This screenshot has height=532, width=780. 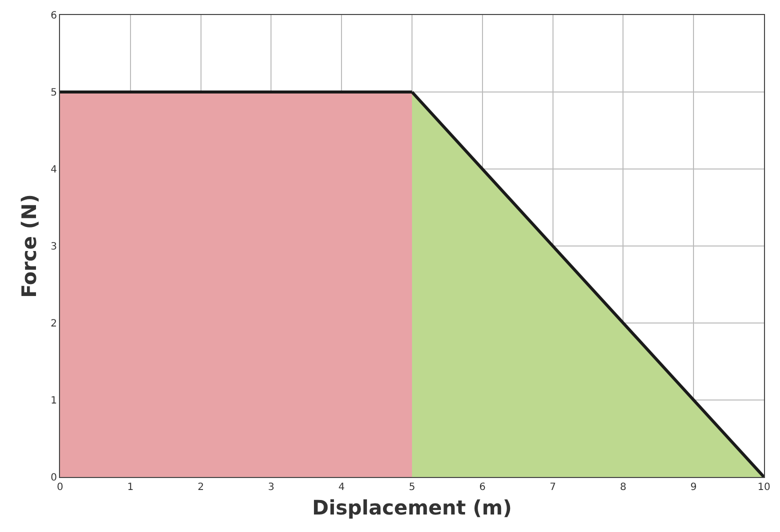 I want to click on y-tick-label: 4, so click(x=53, y=170).